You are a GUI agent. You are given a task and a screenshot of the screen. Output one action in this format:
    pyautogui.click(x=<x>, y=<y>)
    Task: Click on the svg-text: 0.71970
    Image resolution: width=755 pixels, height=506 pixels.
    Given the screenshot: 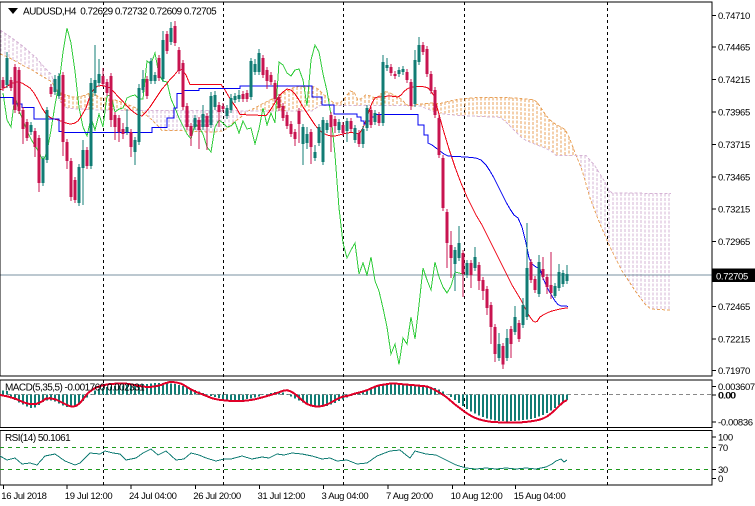 What is the action you would take?
    pyautogui.click(x=734, y=371)
    